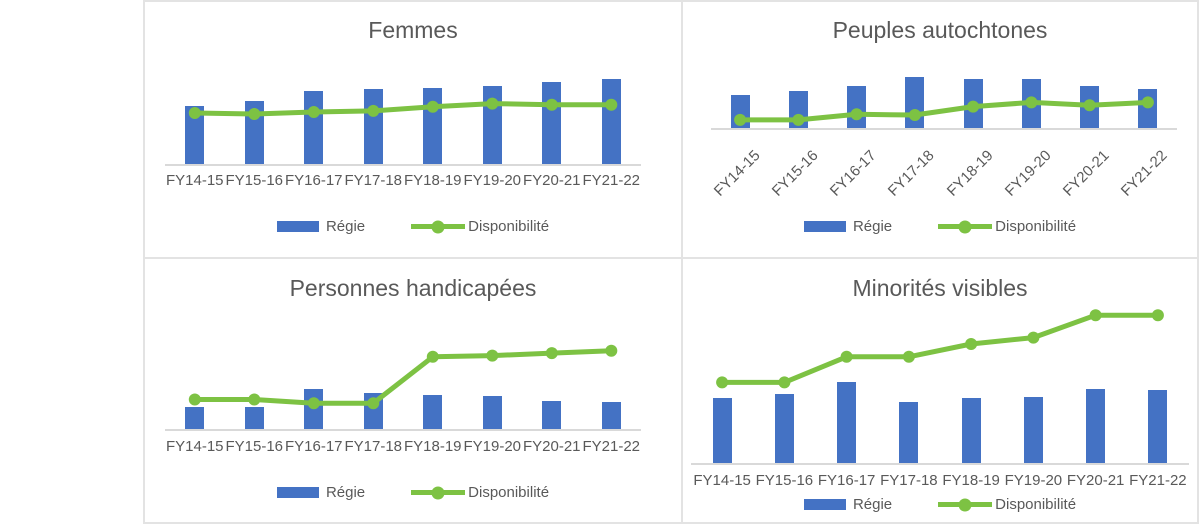 The width and height of the screenshot is (1200, 526). I want to click on chart-title: Personnes handicapées, so click(413, 288).